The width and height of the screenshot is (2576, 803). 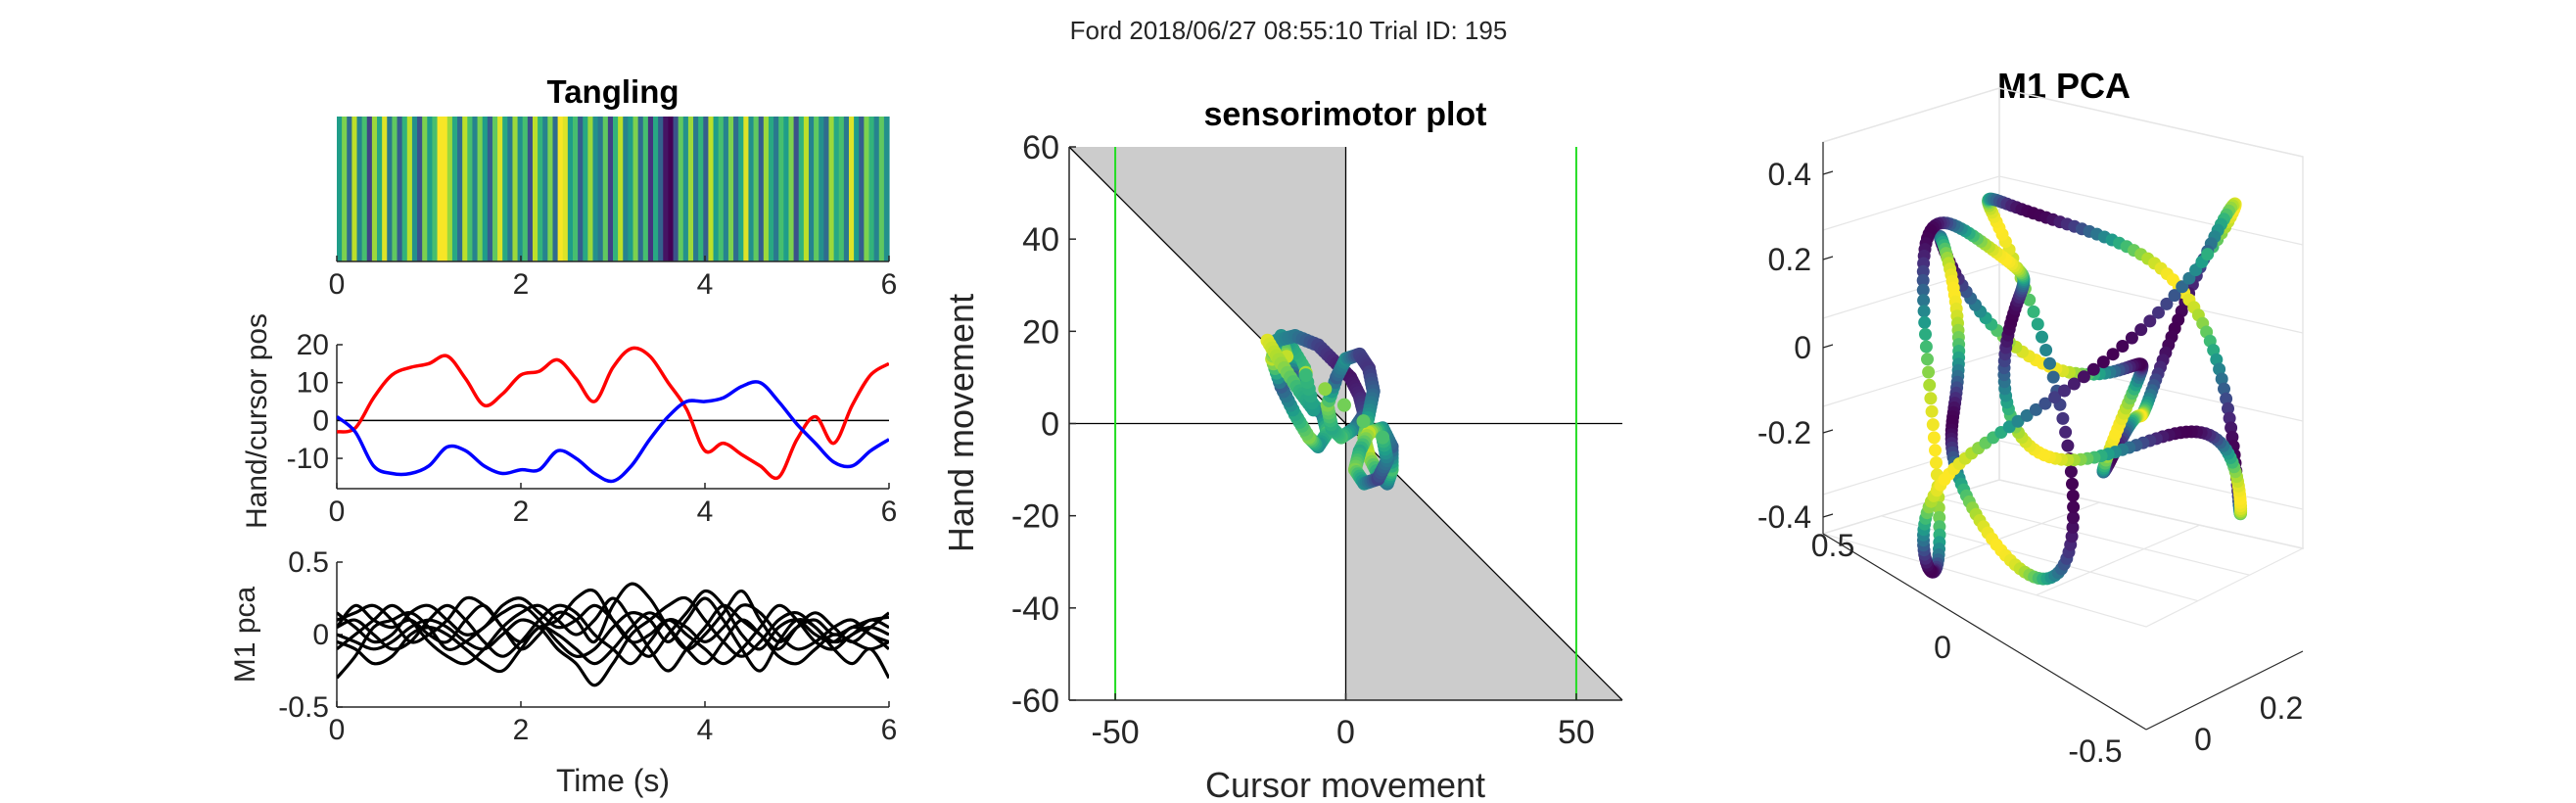 I want to click on m1pca-time-x-tick-label: 6, so click(x=889, y=730).